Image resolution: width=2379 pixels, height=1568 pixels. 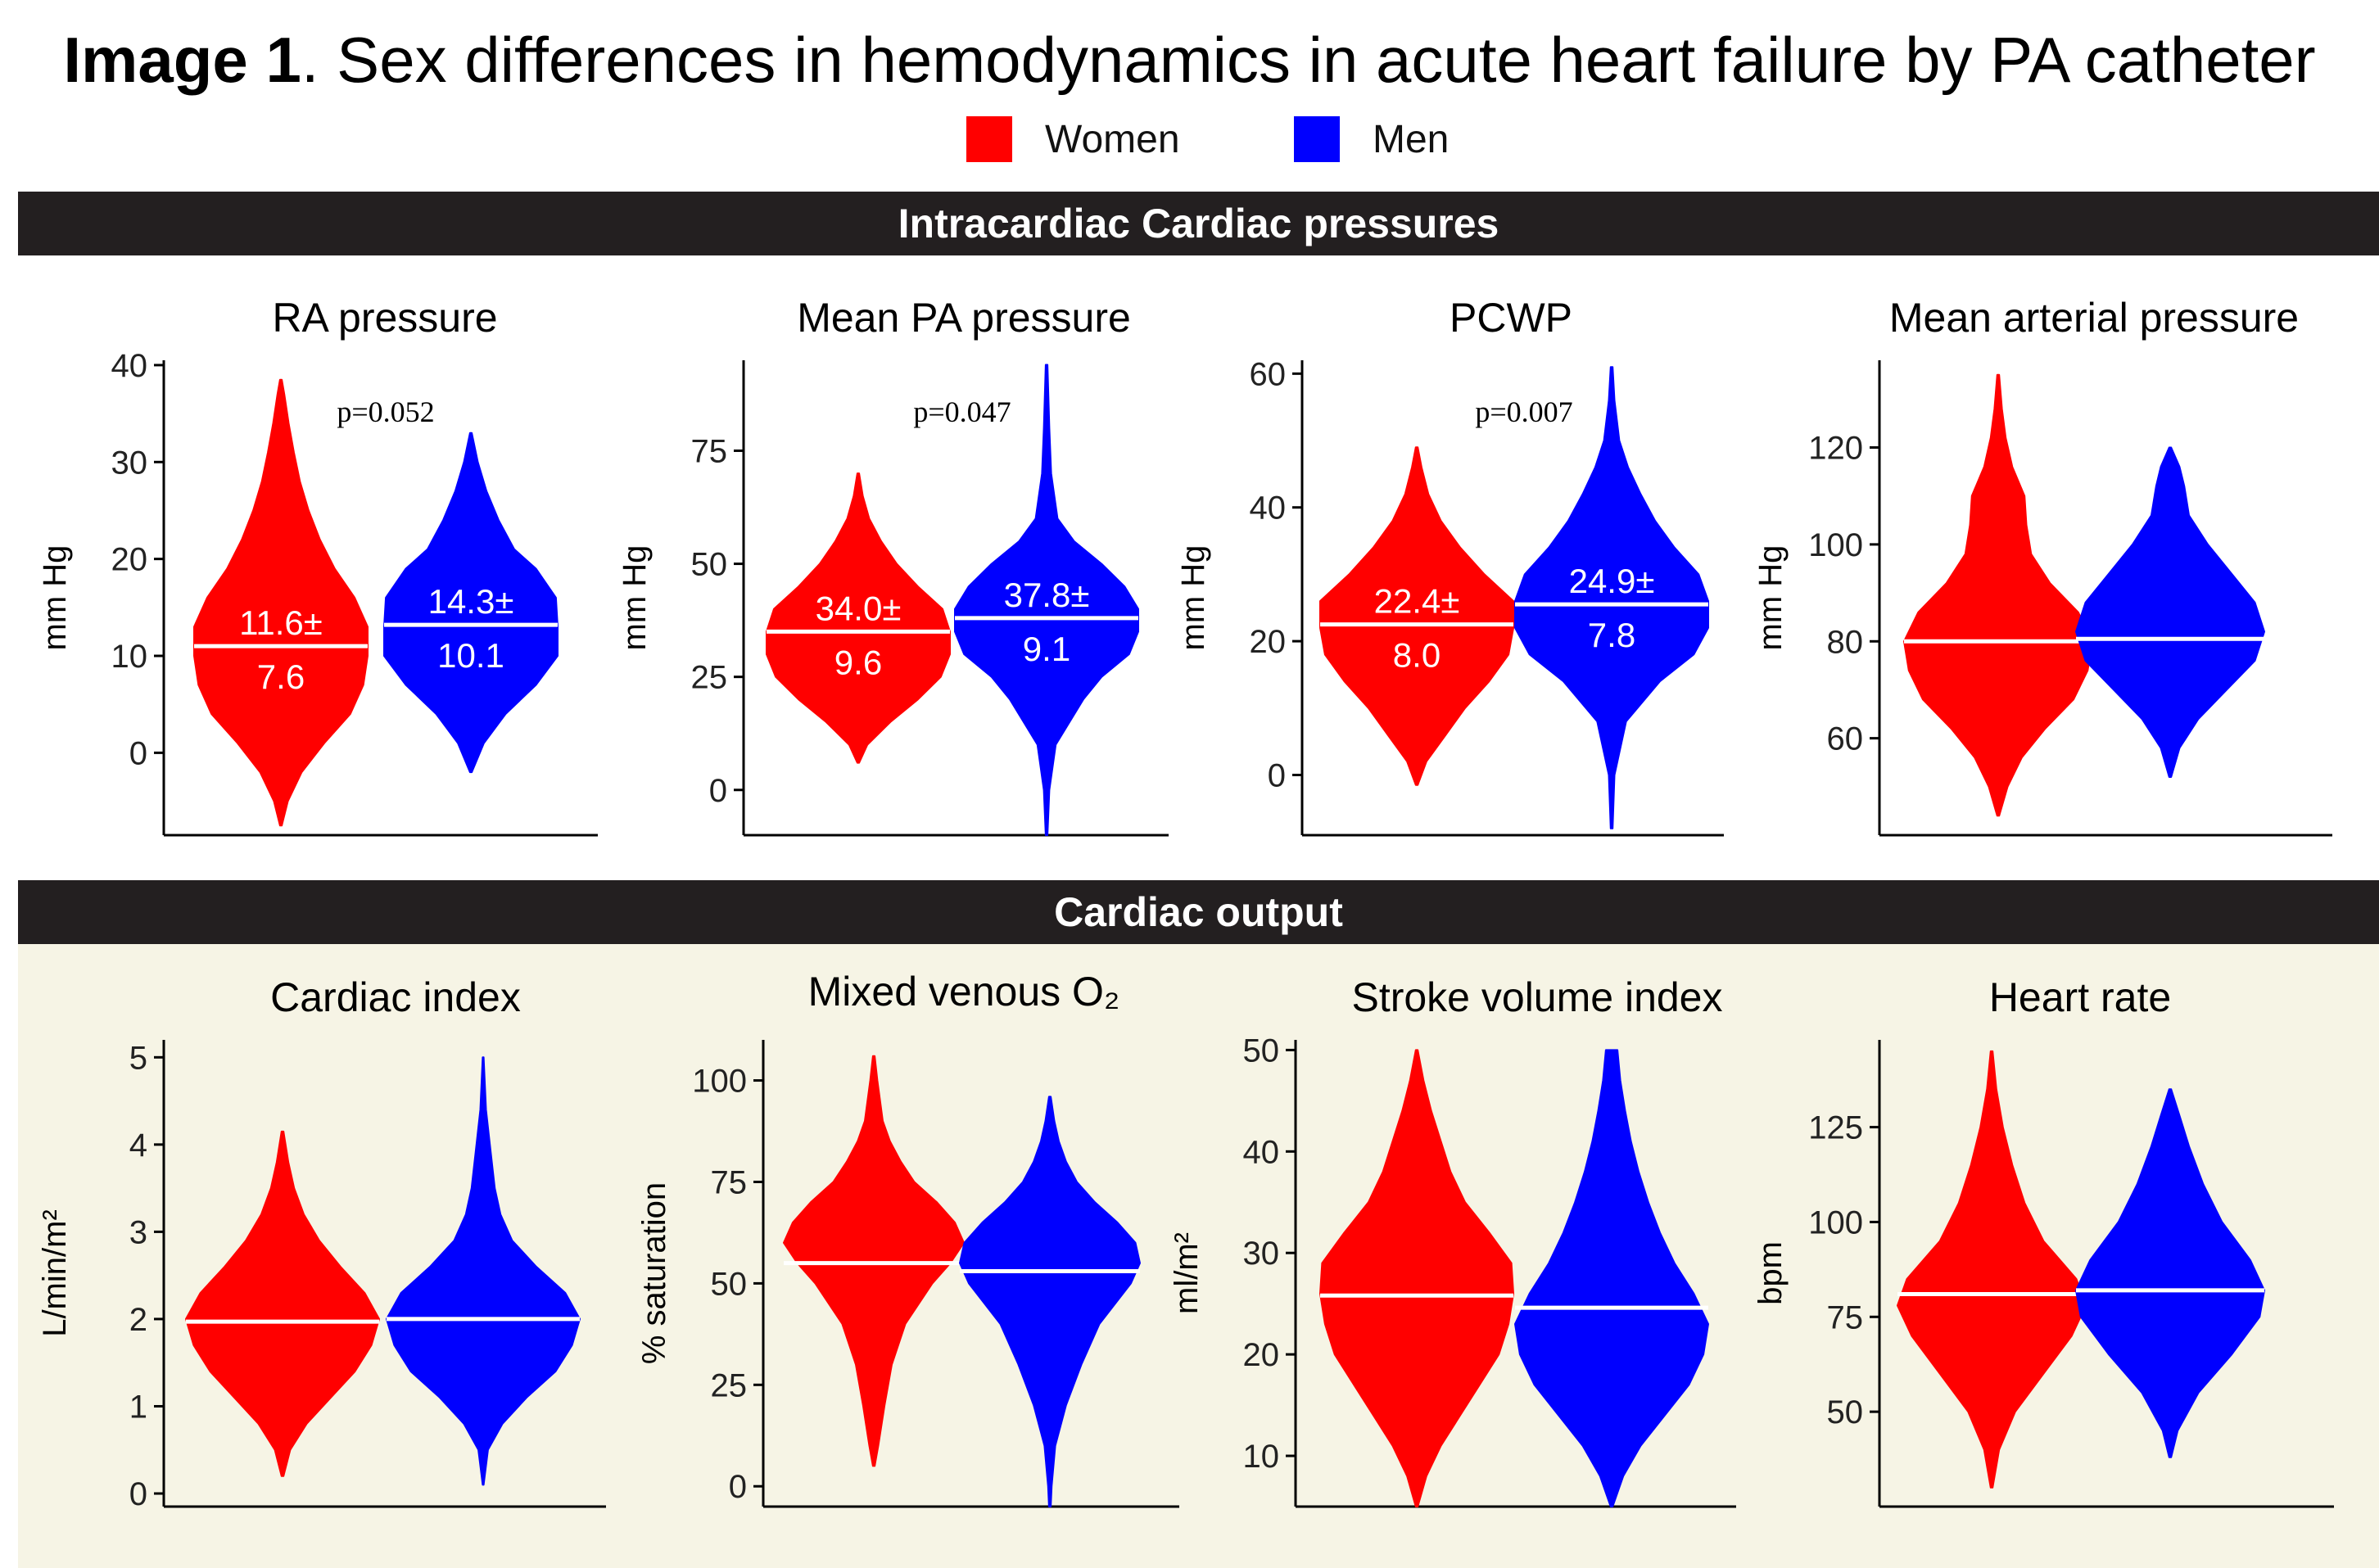 What do you see at coordinates (1317, 139) in the screenshot?
I see `legend-swatch-men` at bounding box center [1317, 139].